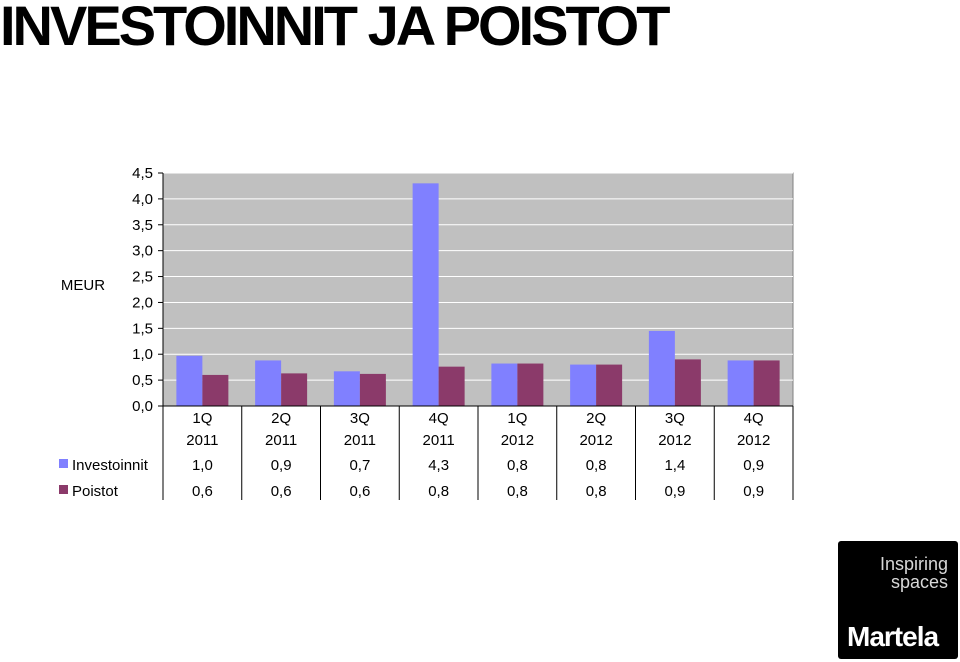 Image resolution: width=960 pixels, height=662 pixels. What do you see at coordinates (913, 573) in the screenshot?
I see `logo-tagline: Inspiring spaces` at bounding box center [913, 573].